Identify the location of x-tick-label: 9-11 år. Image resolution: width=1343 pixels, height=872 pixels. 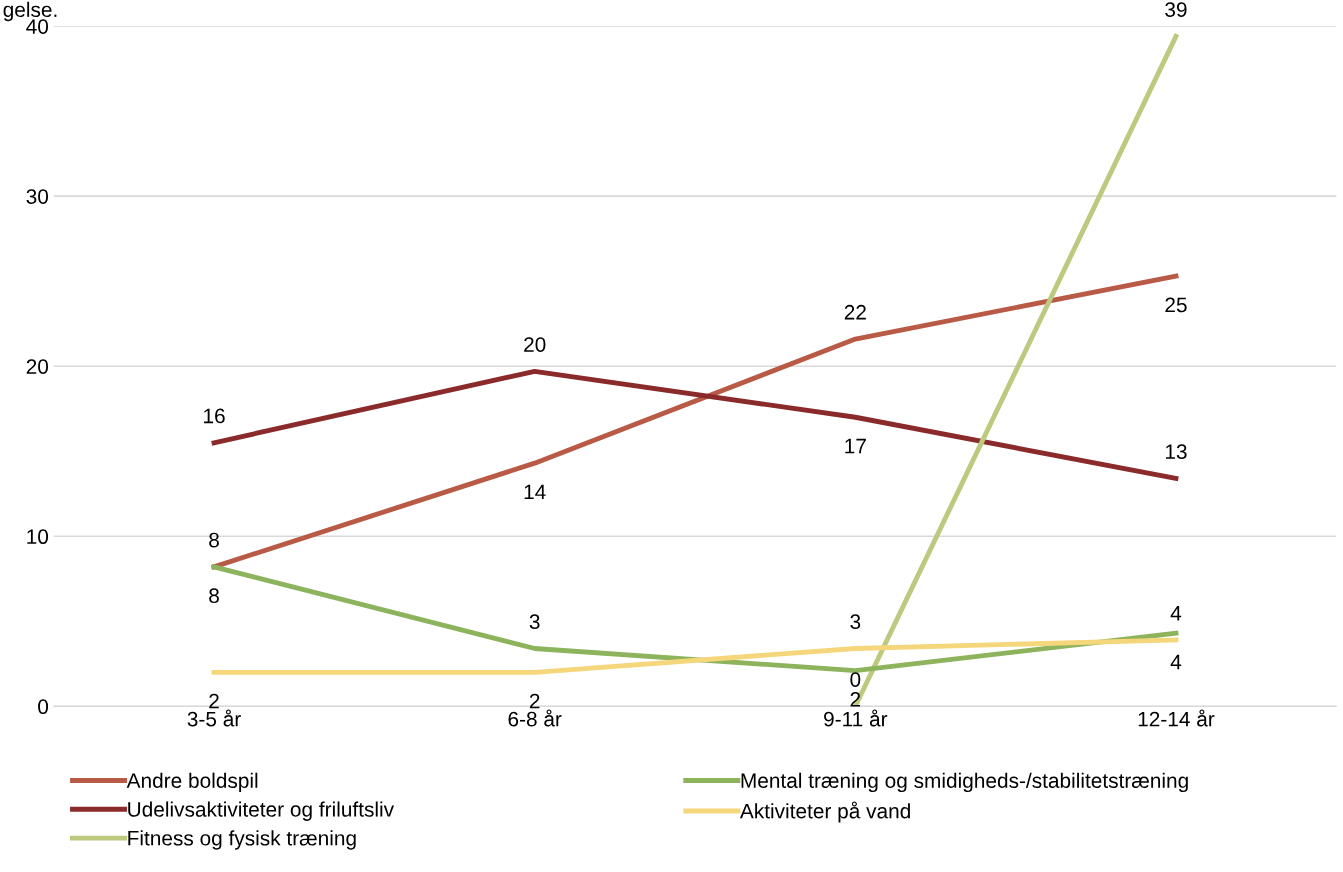
(856, 718).